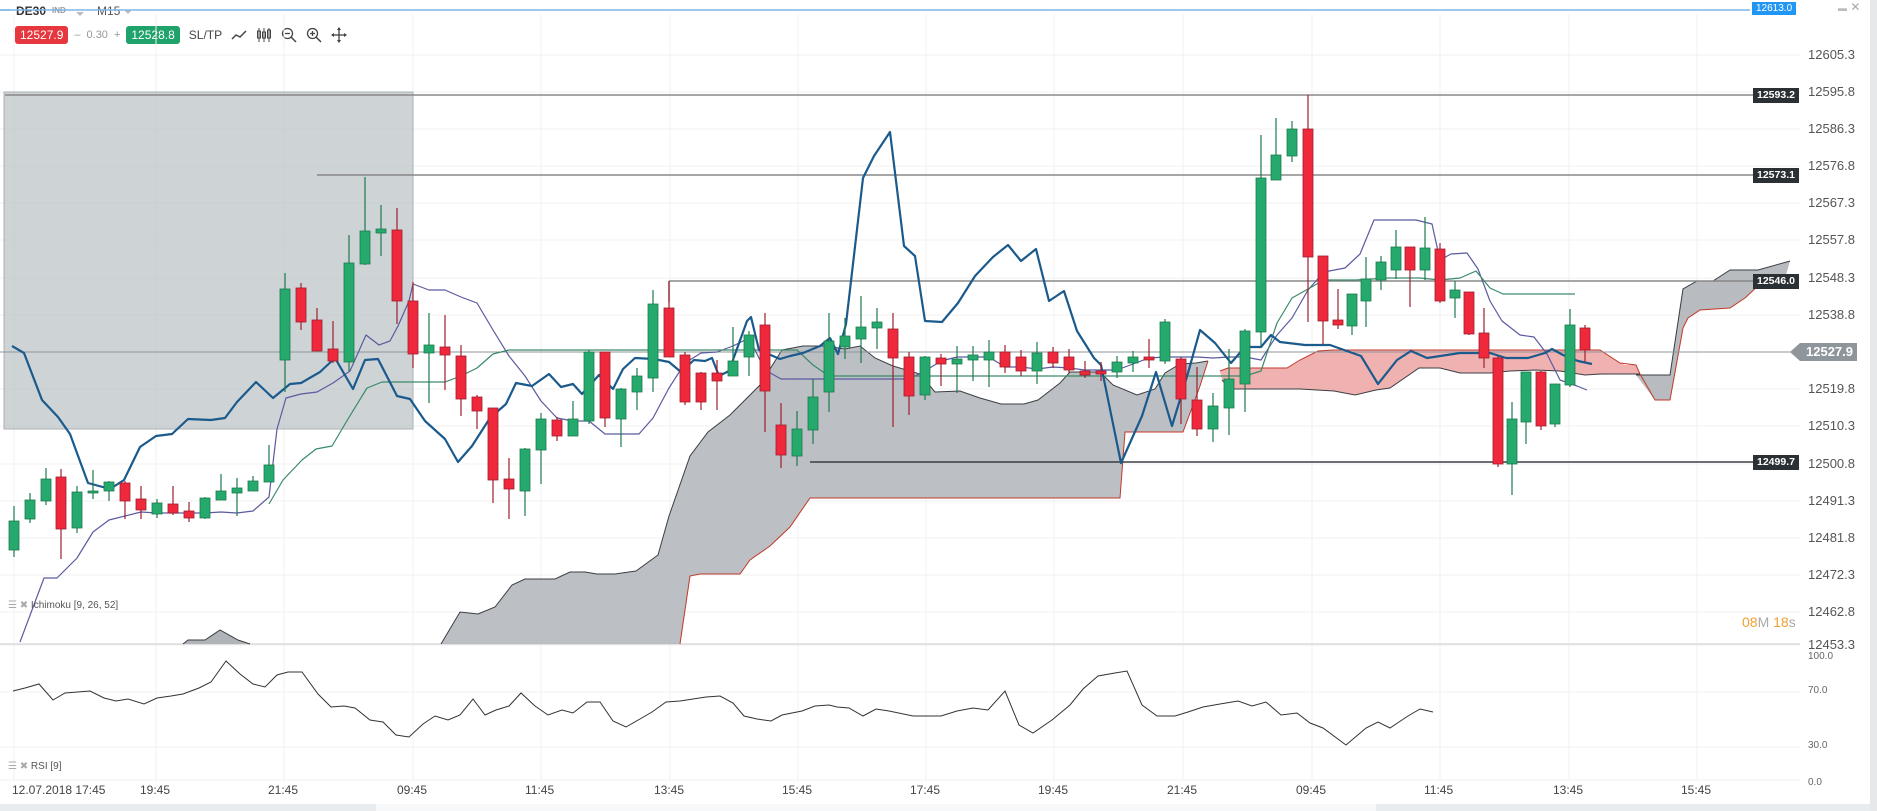 This screenshot has width=1877, height=811. I want to click on rsi-tick-label: 70.0, so click(1818, 690).